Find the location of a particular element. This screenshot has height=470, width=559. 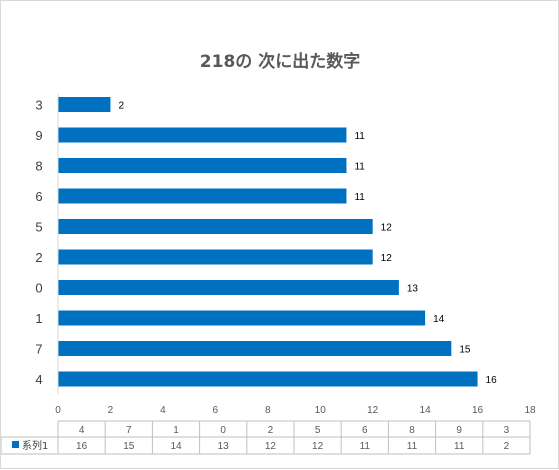

category-label-3: 3 is located at coordinates (38, 105).